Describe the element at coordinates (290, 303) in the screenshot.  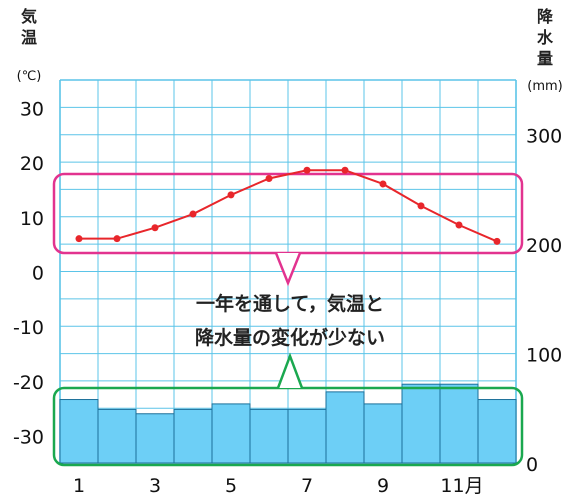
I see `annotation-line-1: 一年を通して，気温と` at that location.